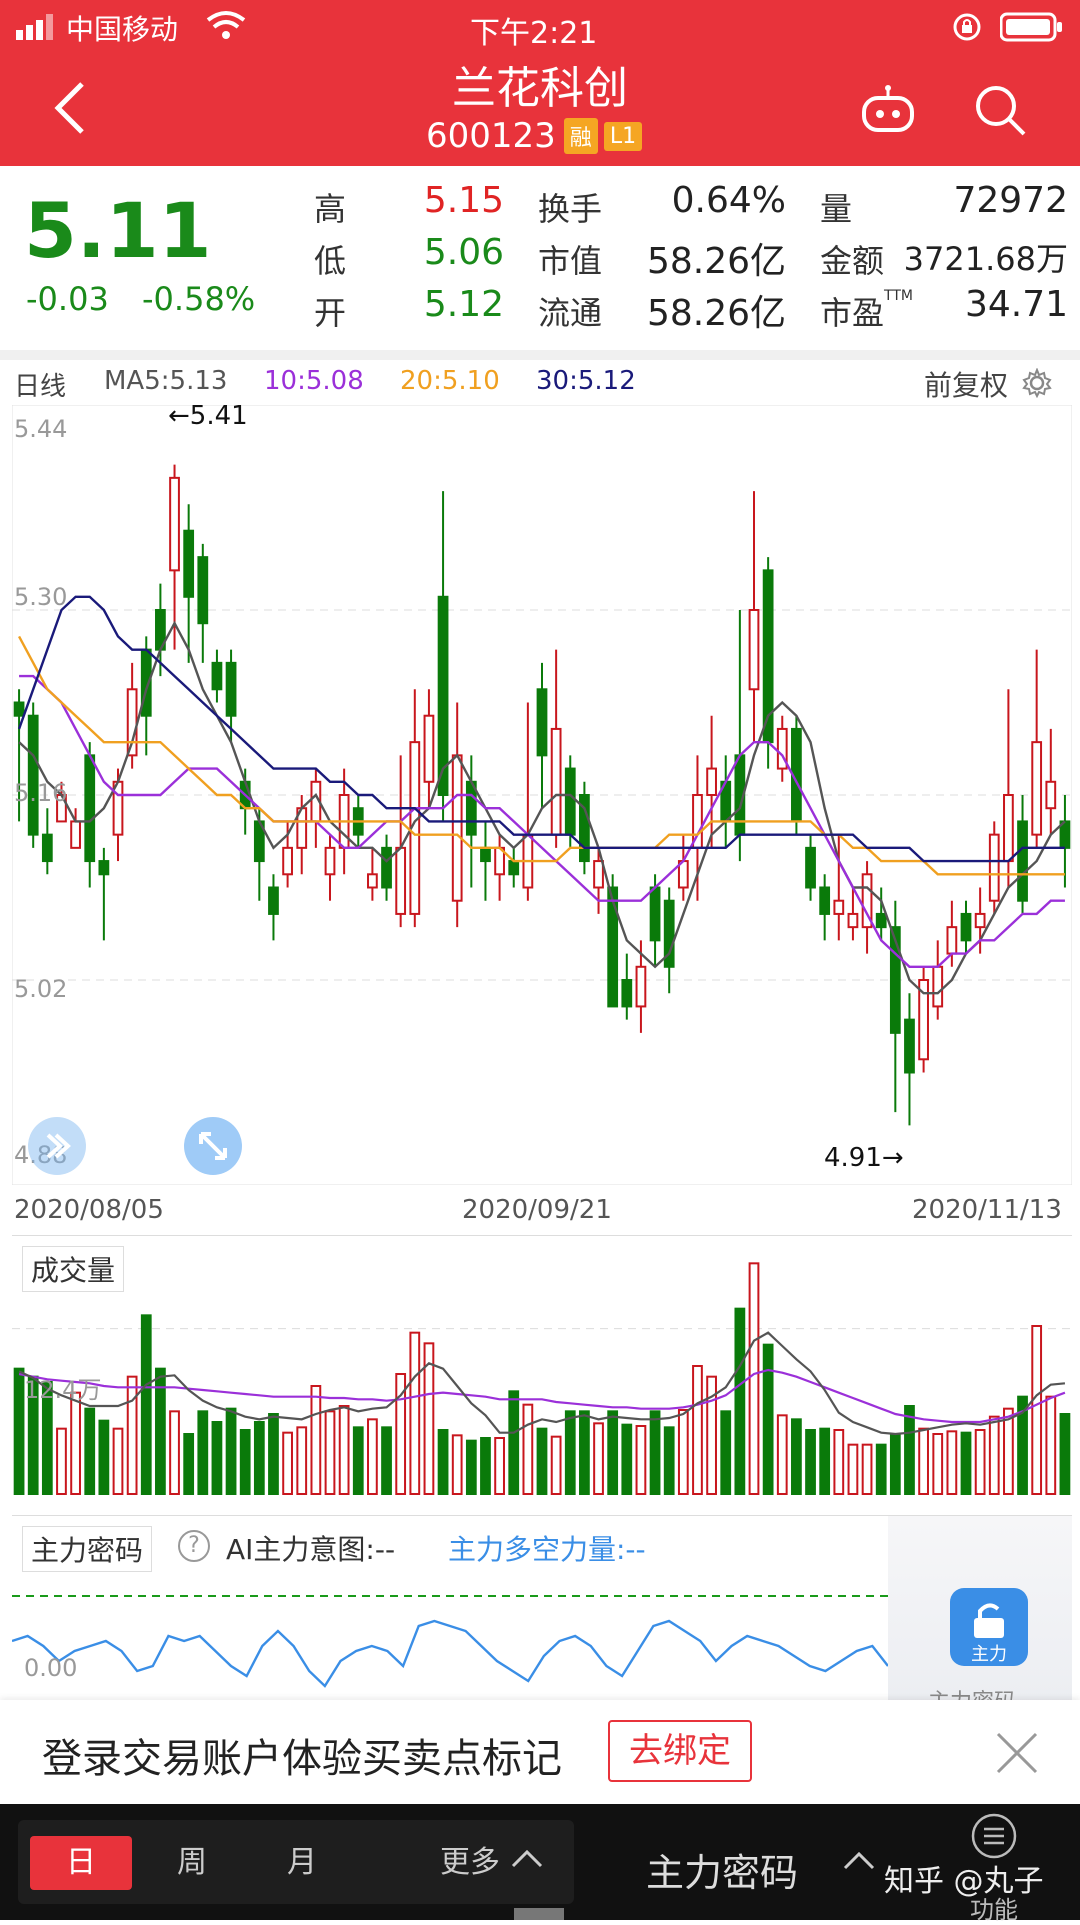 The image size is (1080, 1925). Describe the element at coordinates (547, 1549) in the screenshot. I see `power-label: 主力多空力量:--` at that location.